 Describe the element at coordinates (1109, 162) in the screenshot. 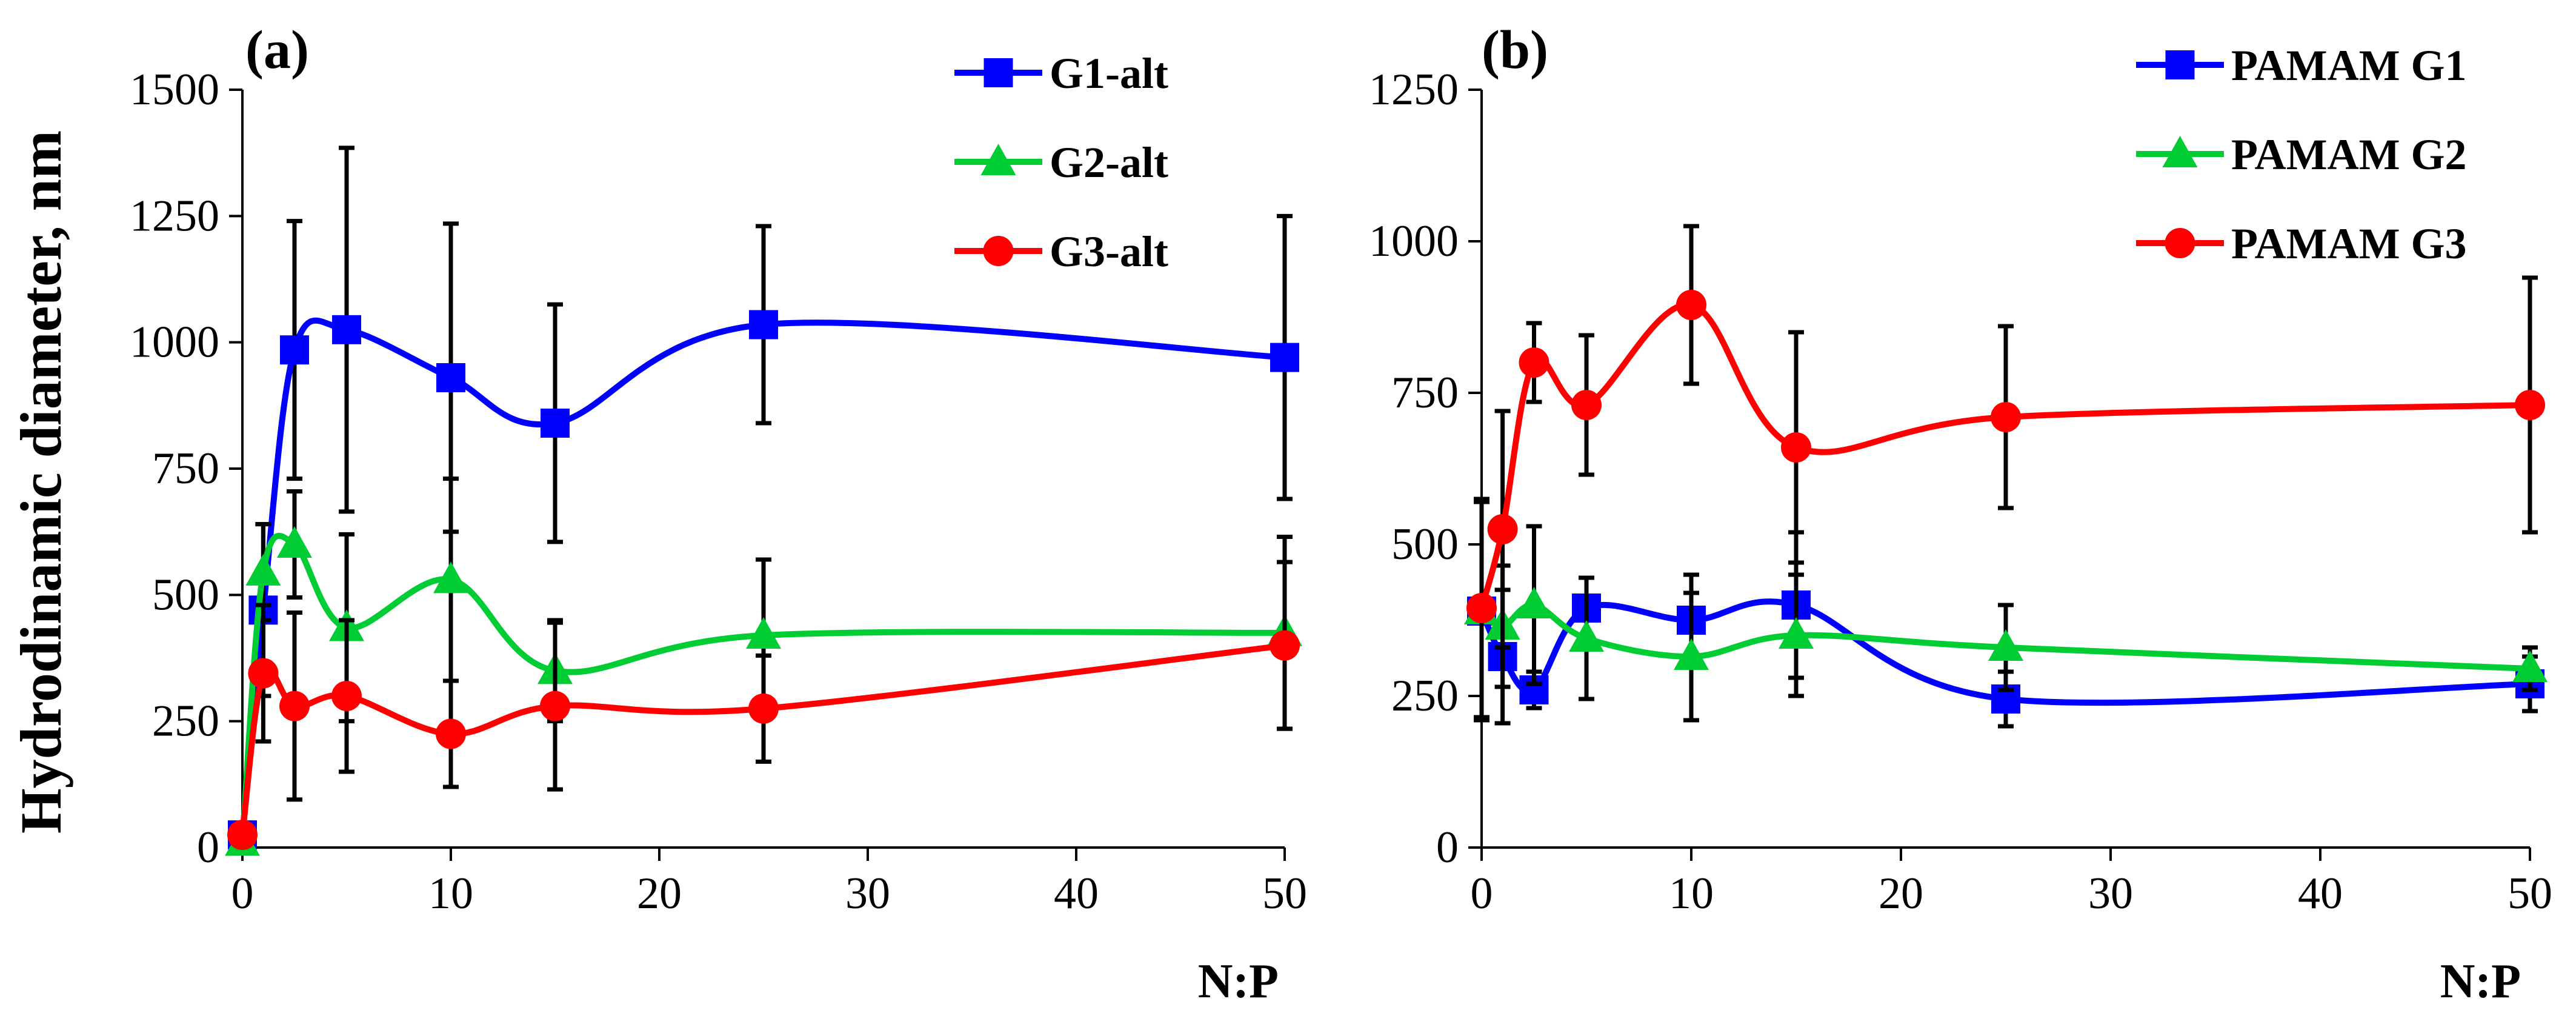

I see `panel-a-legend-label: G2-alt` at that location.